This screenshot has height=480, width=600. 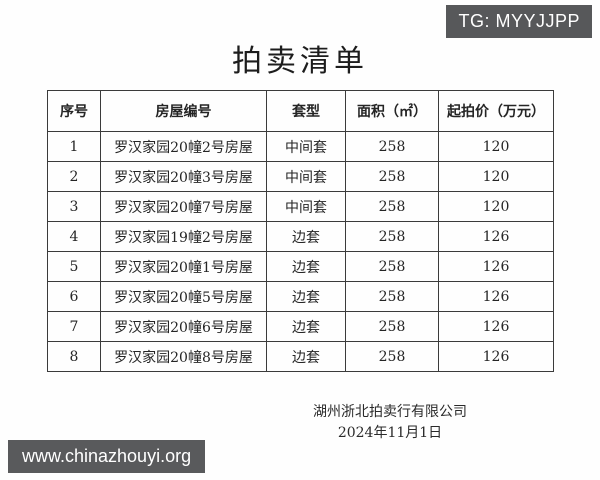 What do you see at coordinates (183, 206) in the screenshot?
I see `table-cell: 罗汉家园20幢7号房屋` at bounding box center [183, 206].